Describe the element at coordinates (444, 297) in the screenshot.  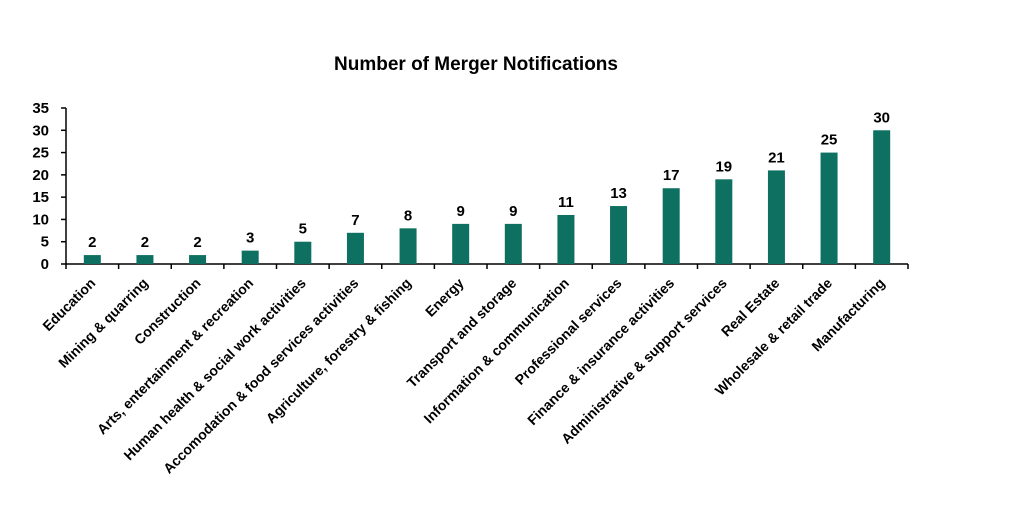
I see `category-label: Energy` at that location.